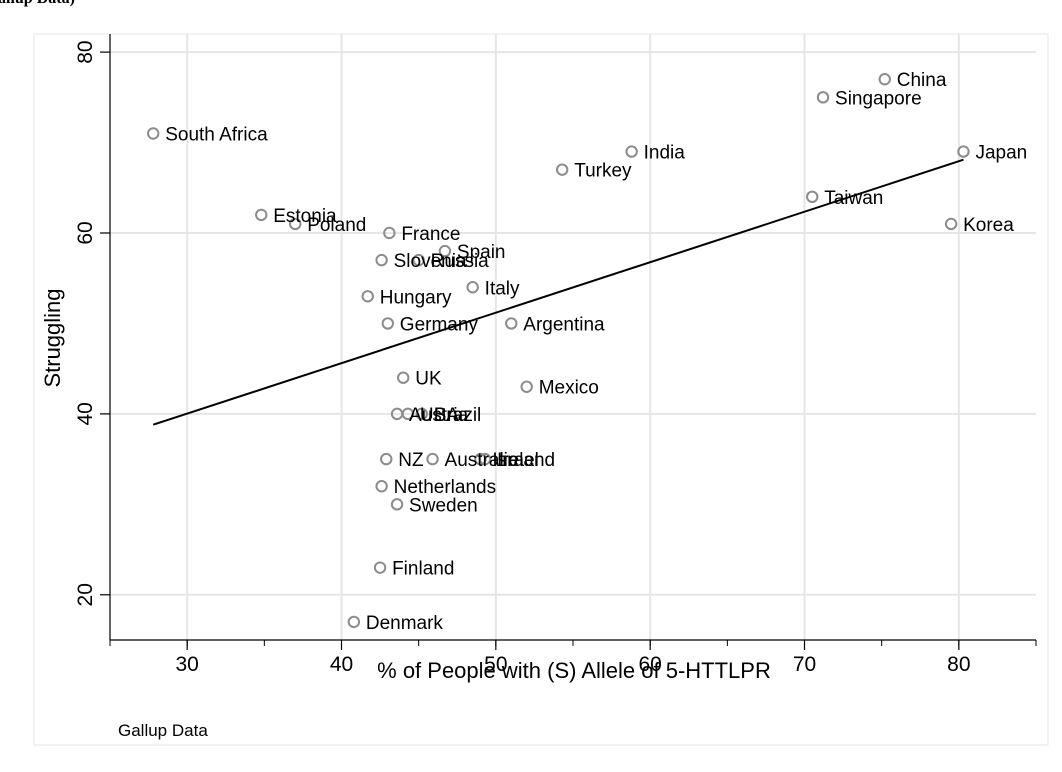  What do you see at coordinates (341, 664) in the screenshot?
I see `x-tick-label: 40` at bounding box center [341, 664].